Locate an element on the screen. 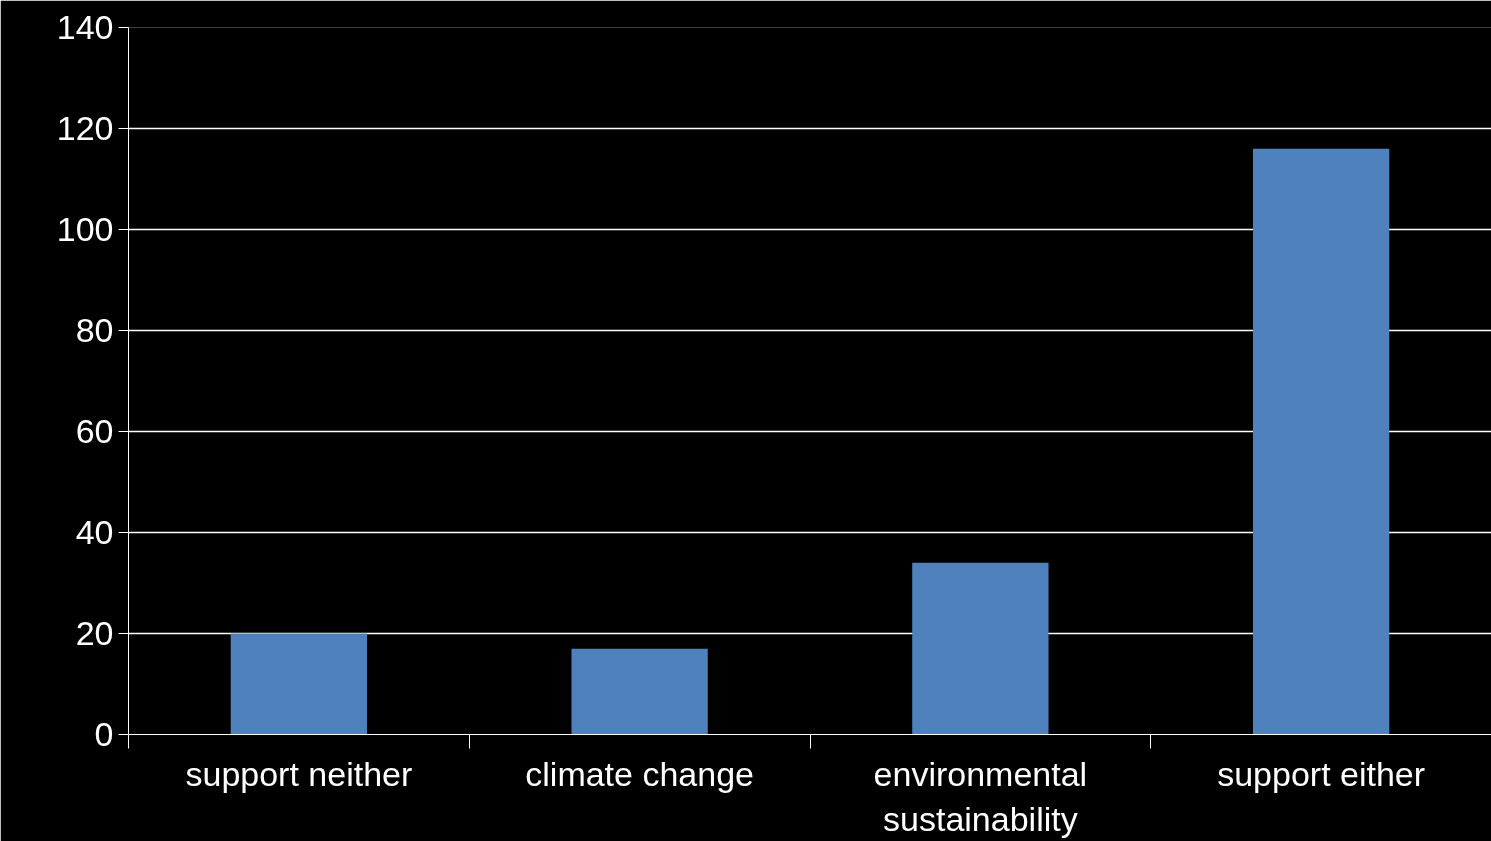 The width and height of the screenshot is (1491, 841). y-tick-label: 120 is located at coordinates (85, 128).